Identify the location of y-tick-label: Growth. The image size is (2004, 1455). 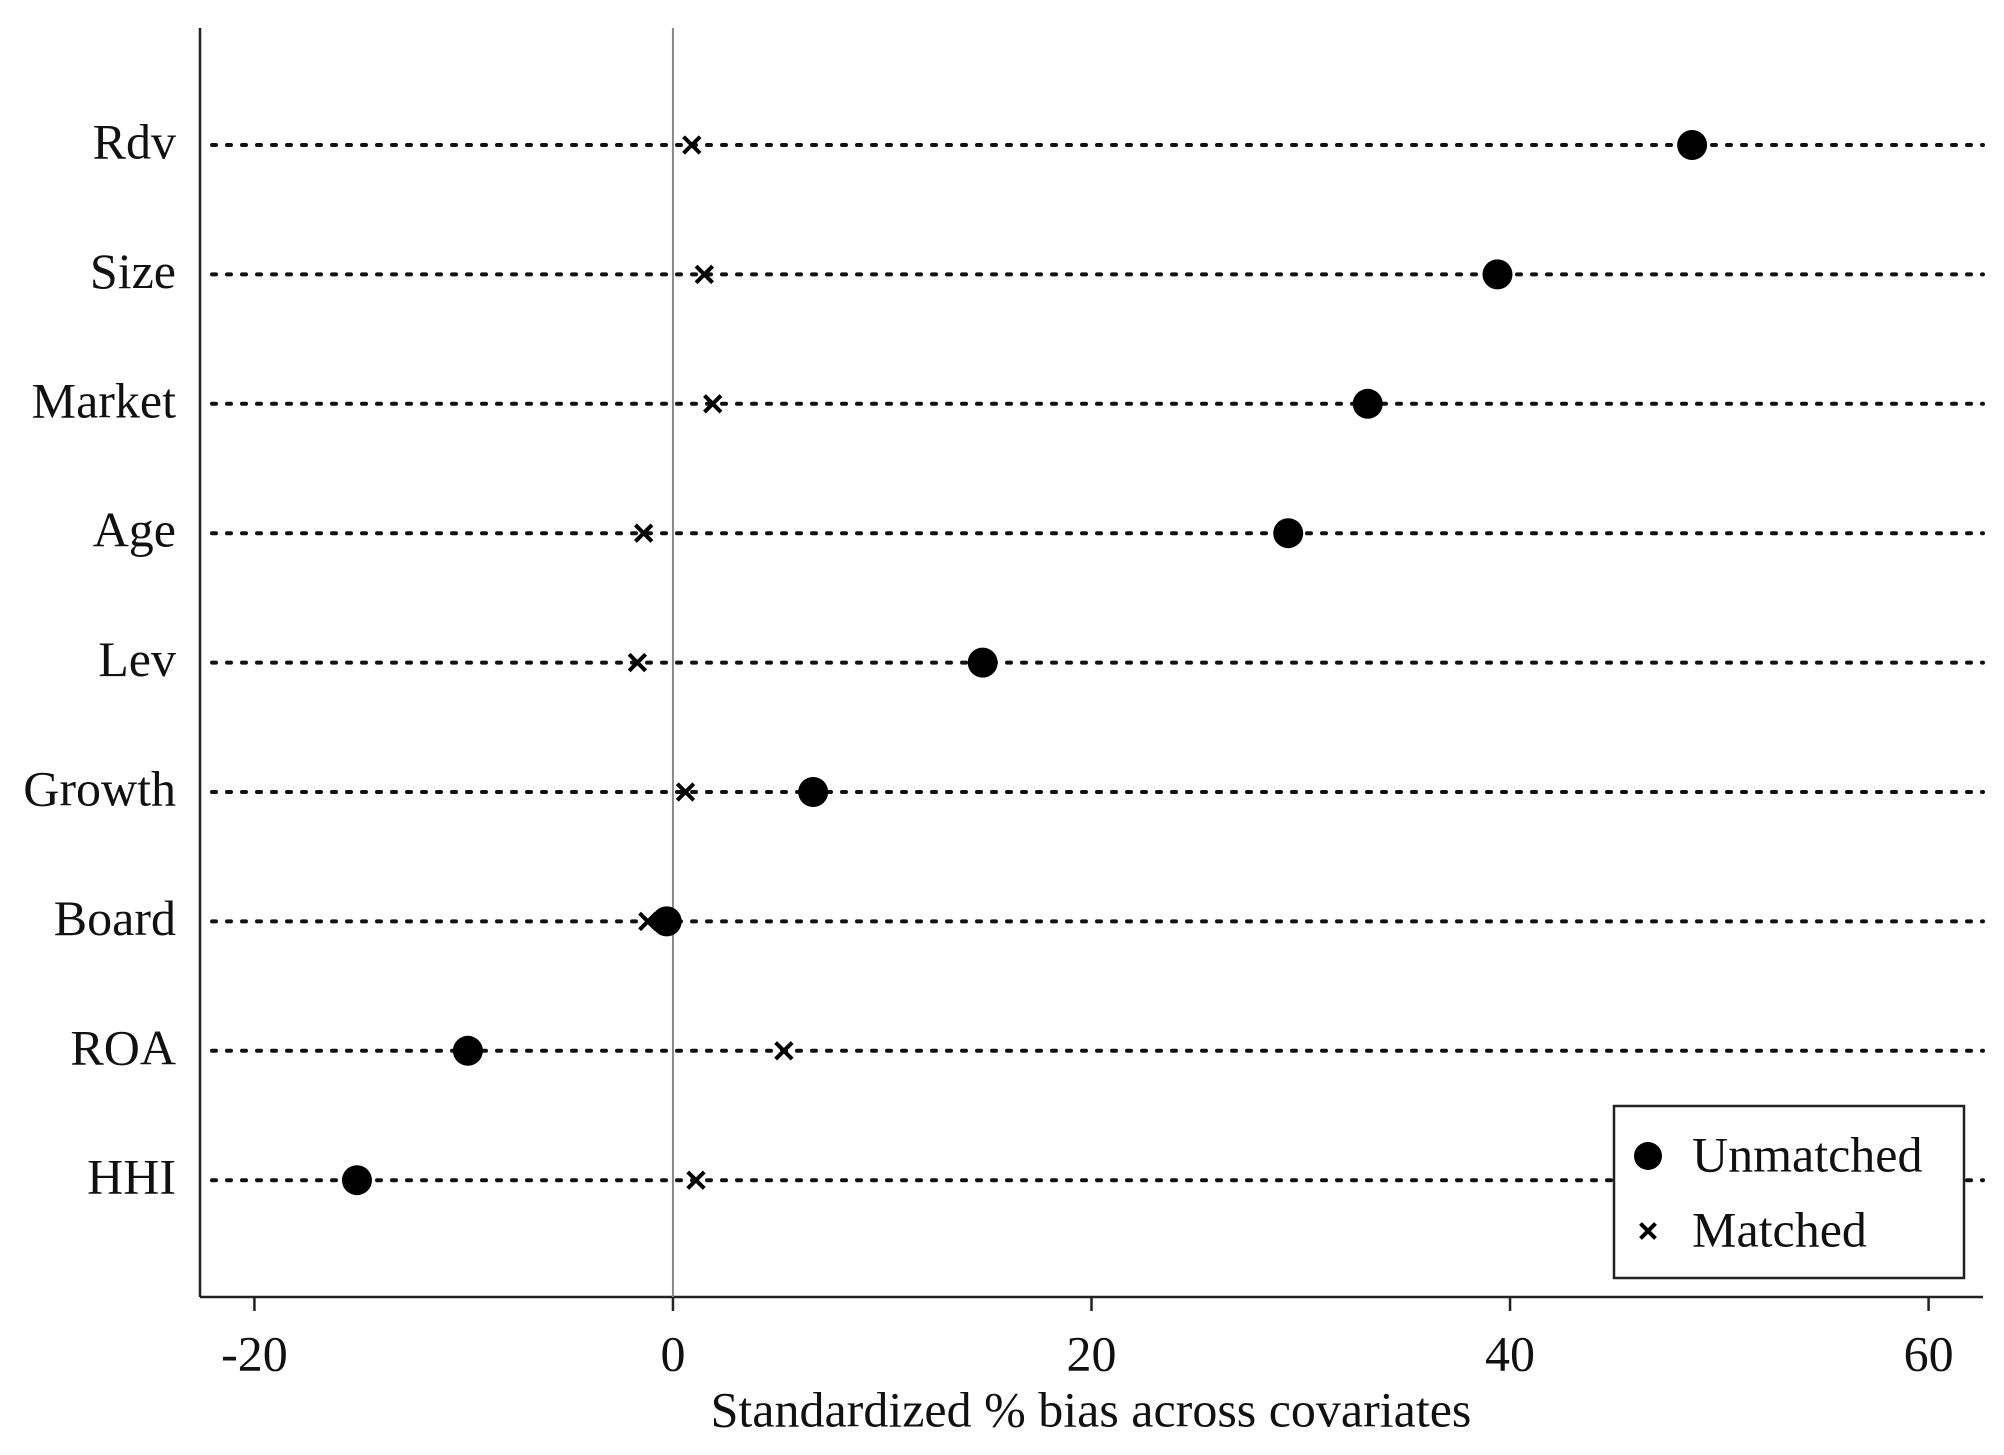
(99, 788).